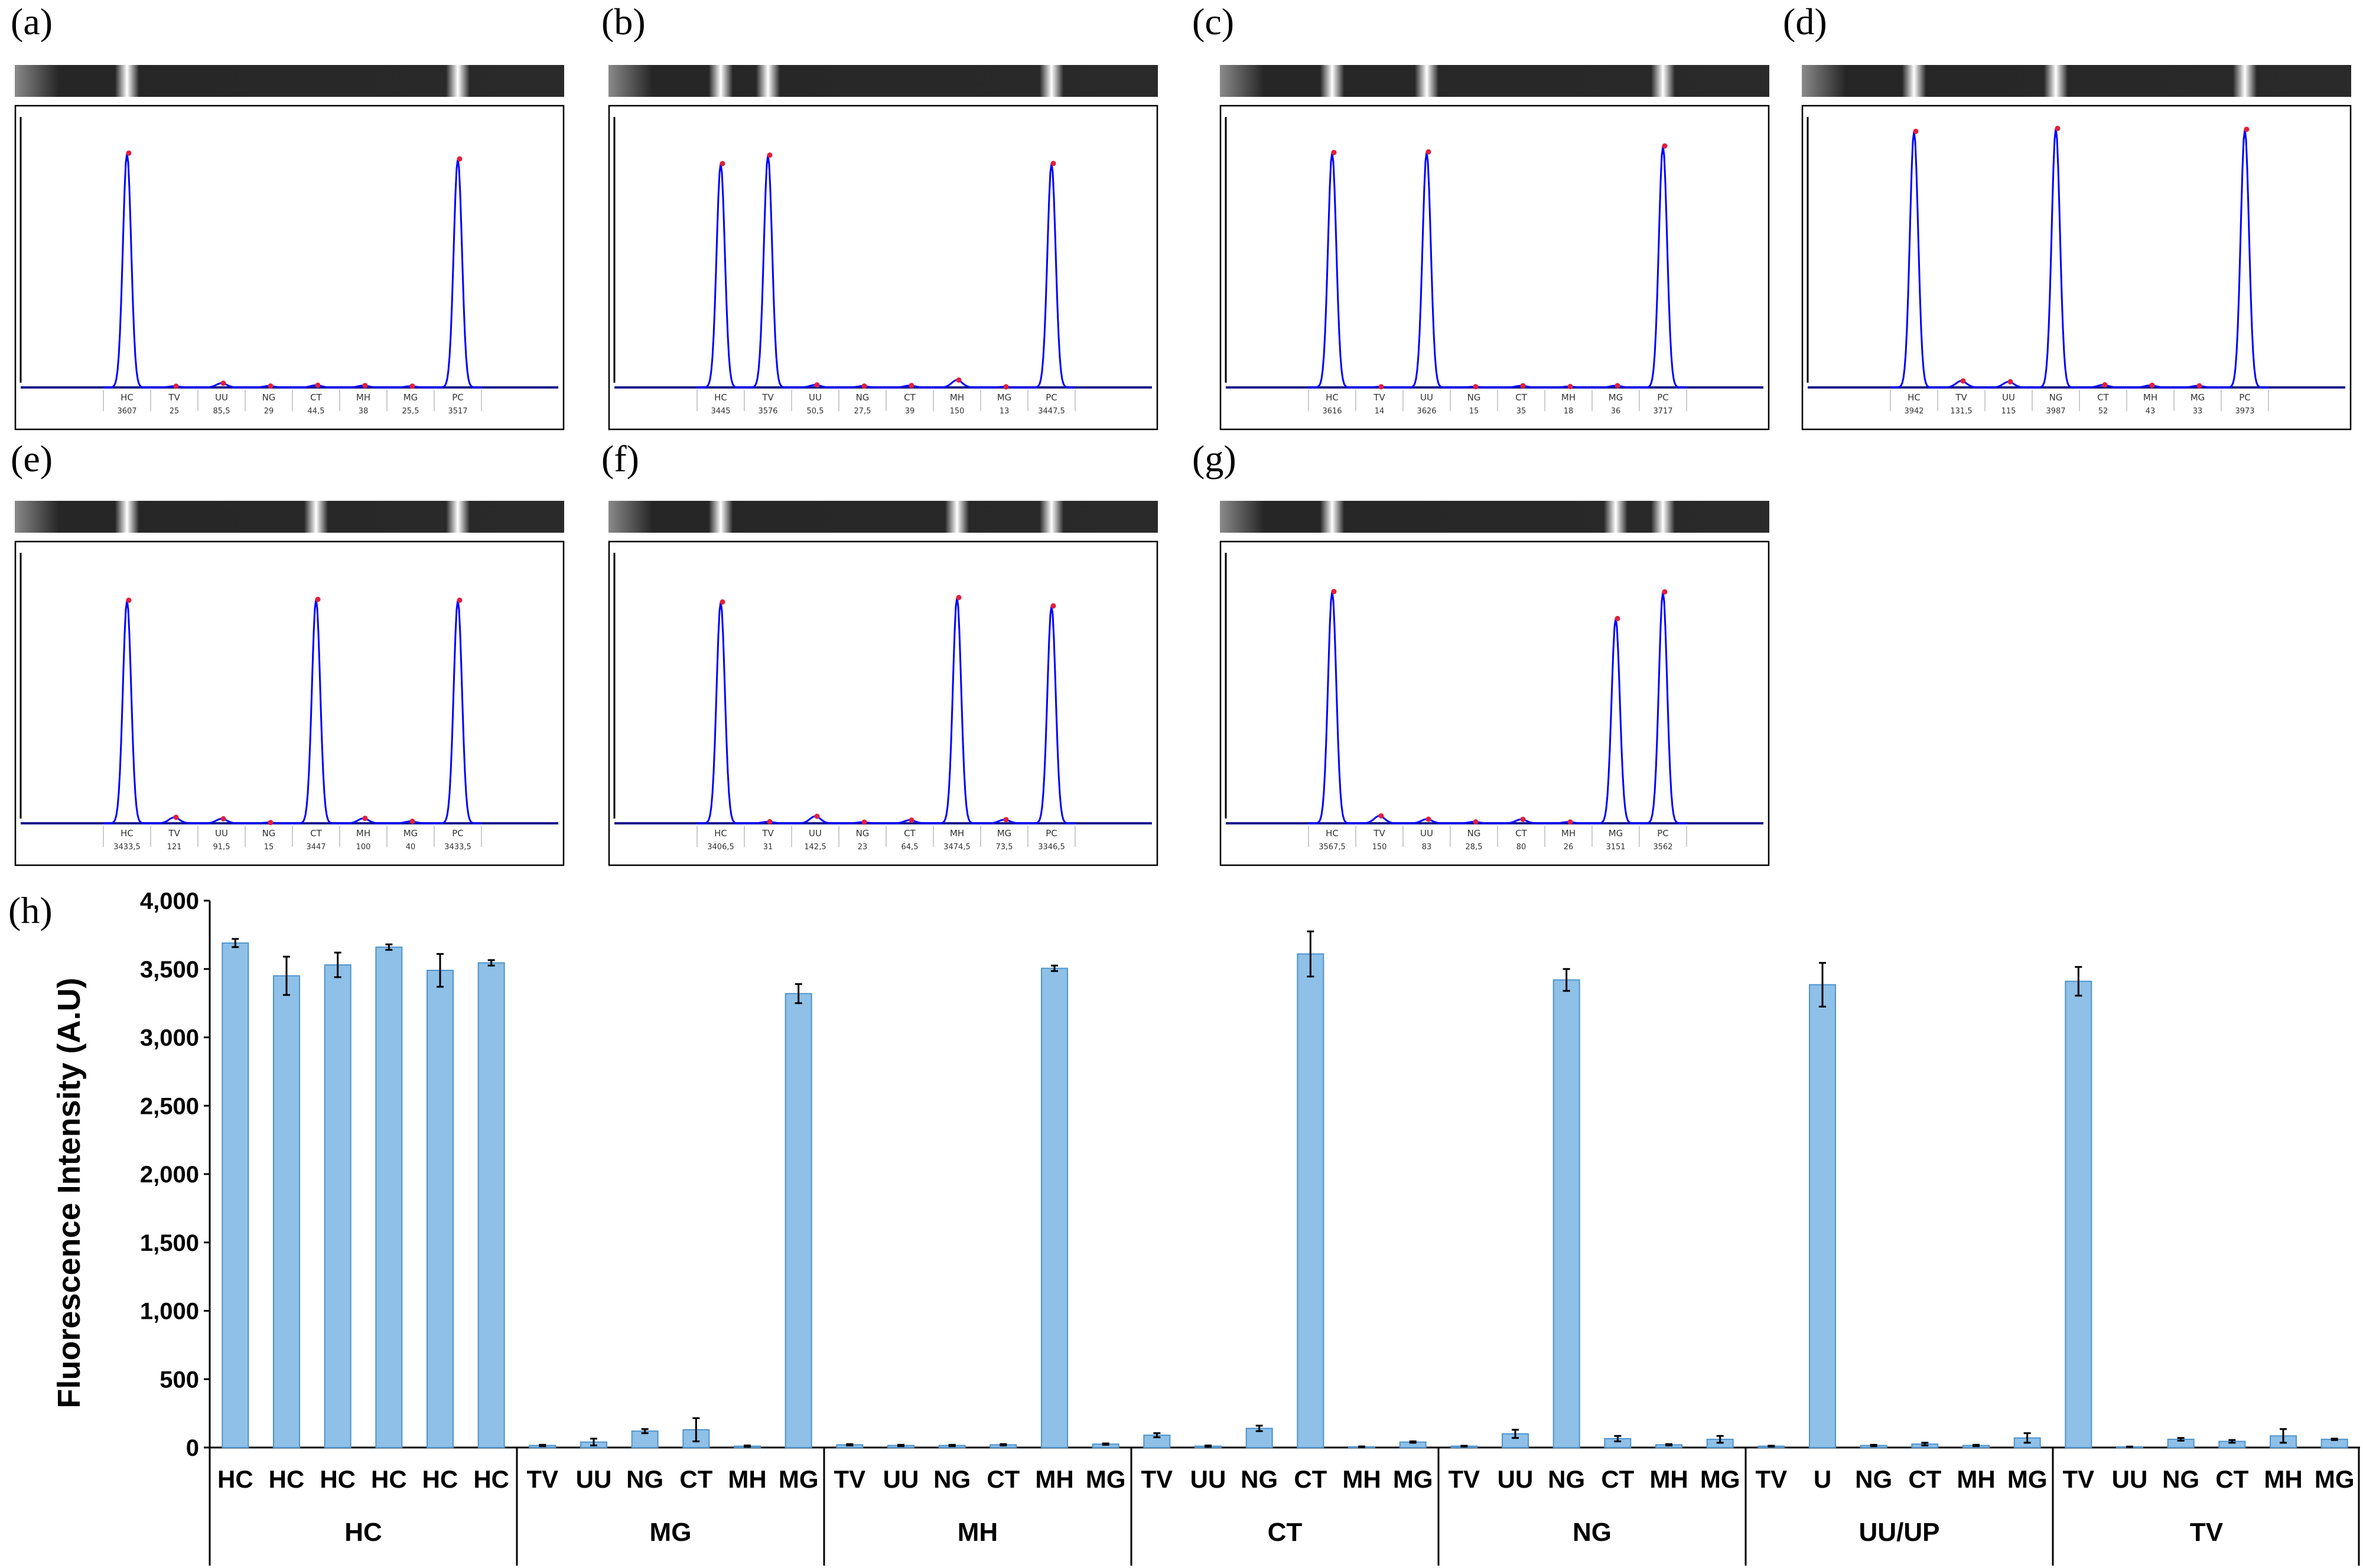  I want to click on lane-value: 3474,5, so click(957, 847).